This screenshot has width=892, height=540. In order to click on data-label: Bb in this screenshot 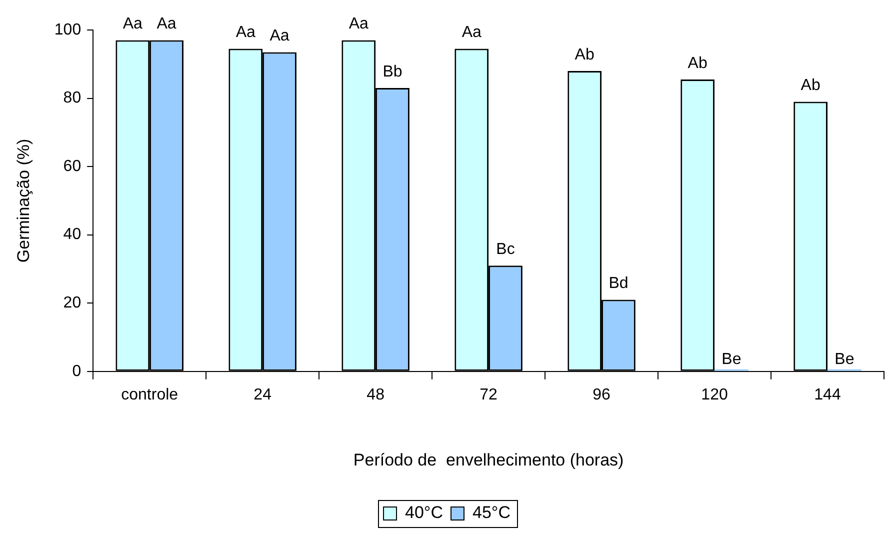, I will do `click(392, 71)`.